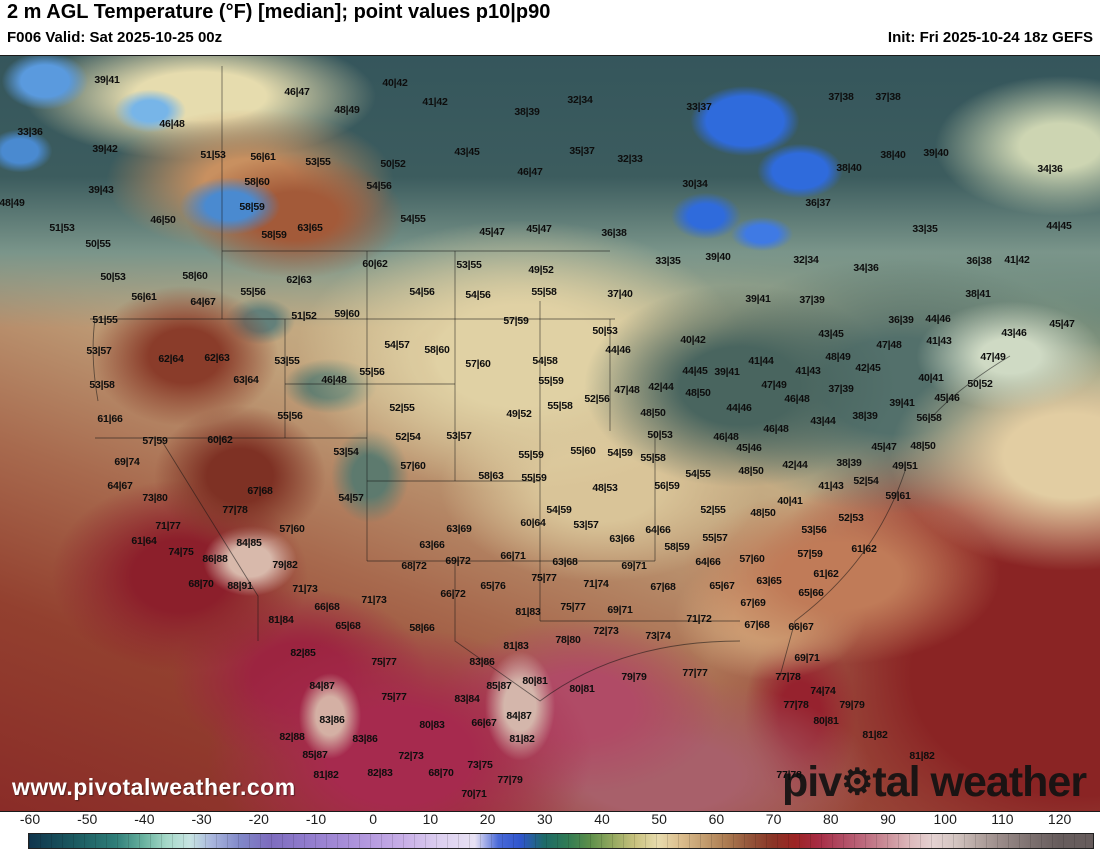 The image size is (1100, 850). I want to click on scale-tick: 20, so click(487, 819).